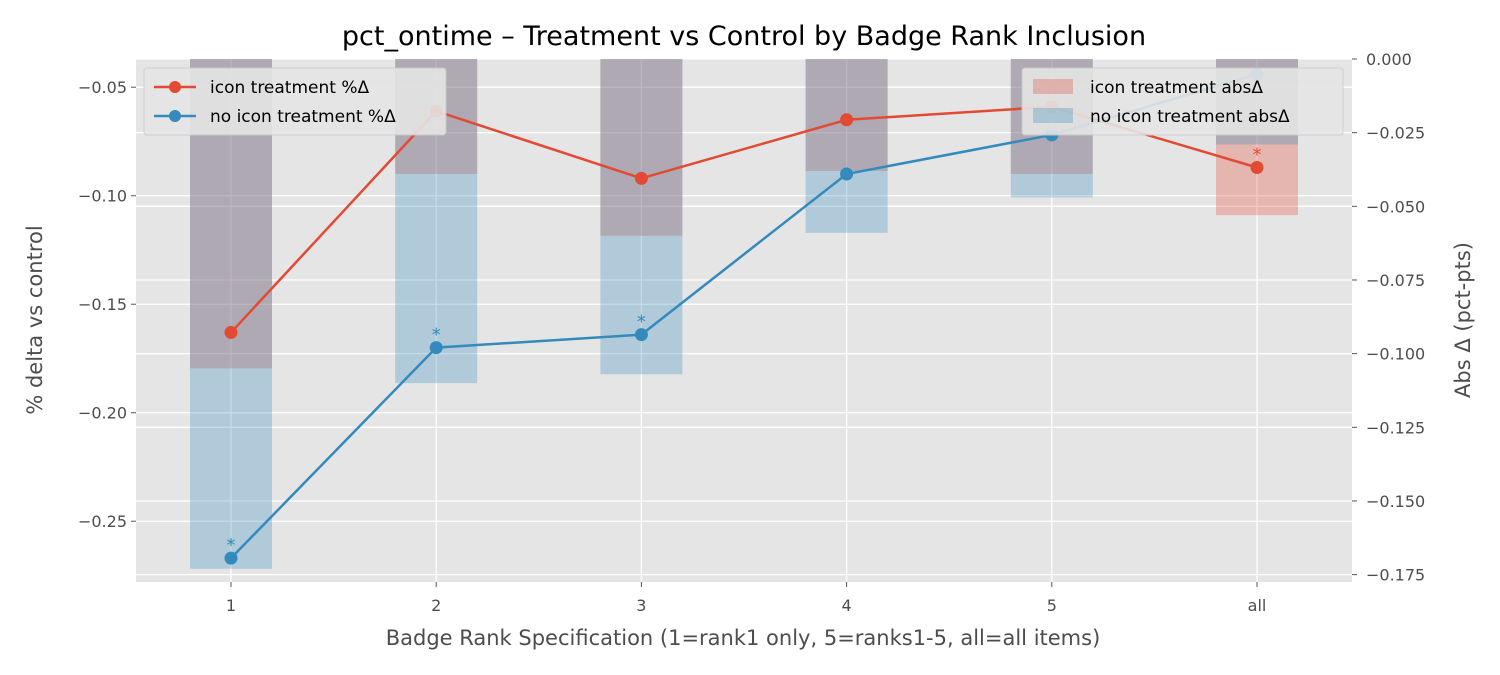  I want to click on left-y-axis-label: % delta vs control, so click(35, 319).